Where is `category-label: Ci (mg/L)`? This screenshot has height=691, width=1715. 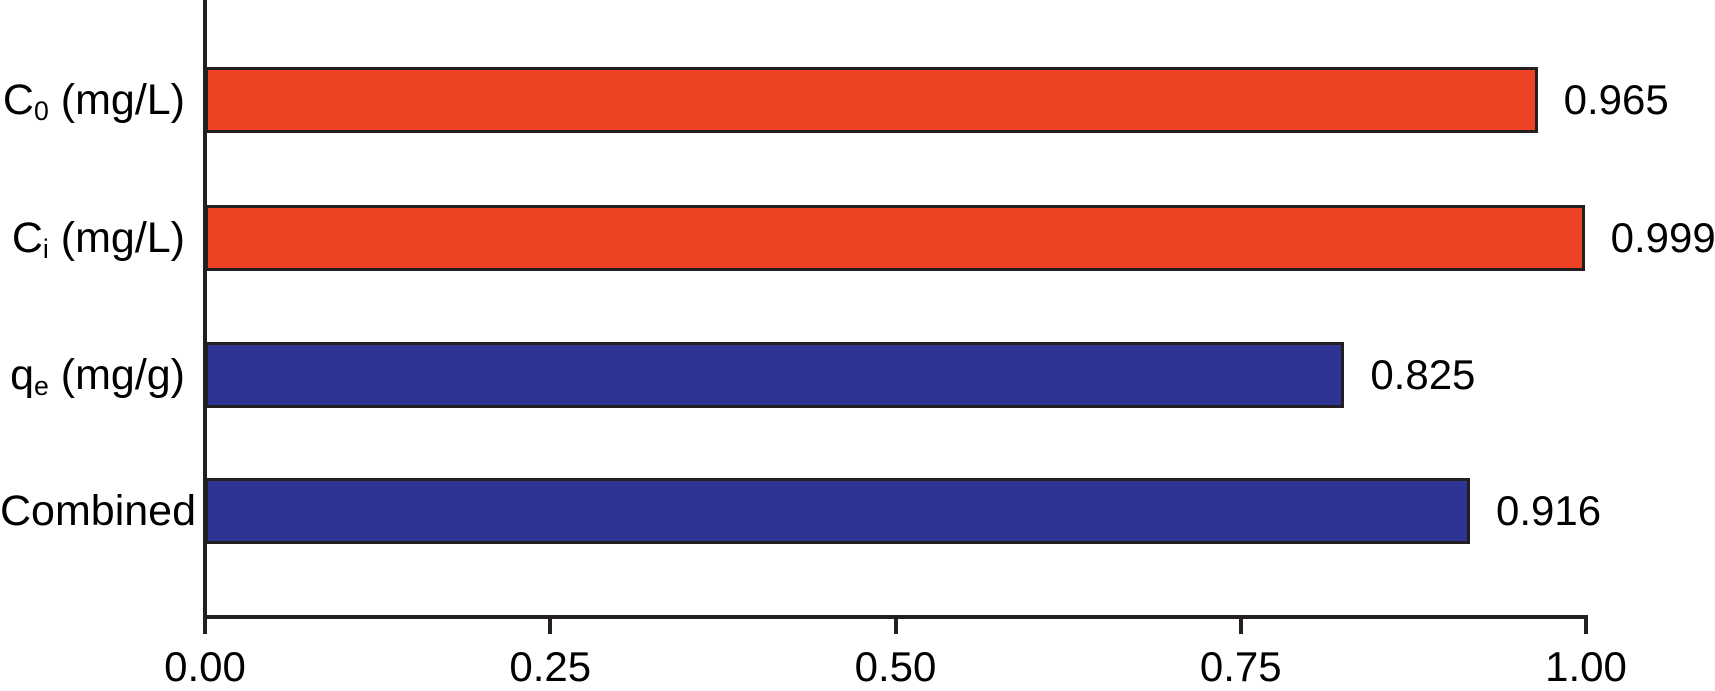
category-label: Ci (mg/L) is located at coordinates (92, 238).